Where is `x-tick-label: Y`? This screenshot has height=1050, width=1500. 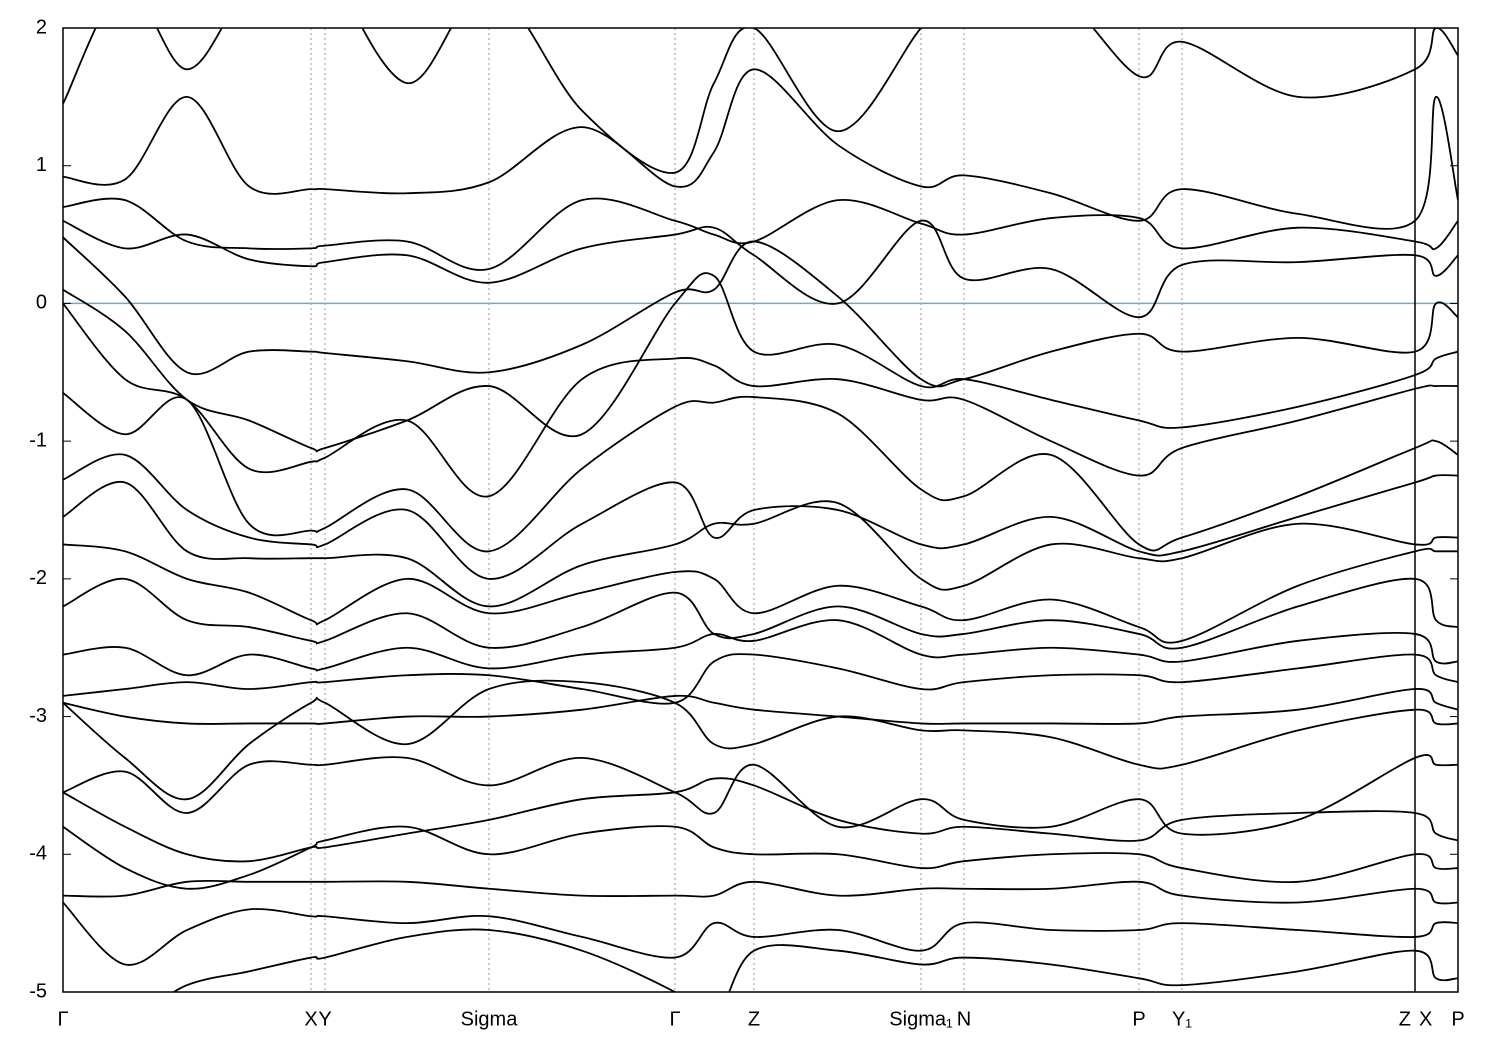
x-tick-label: Y is located at coordinates (324, 1019).